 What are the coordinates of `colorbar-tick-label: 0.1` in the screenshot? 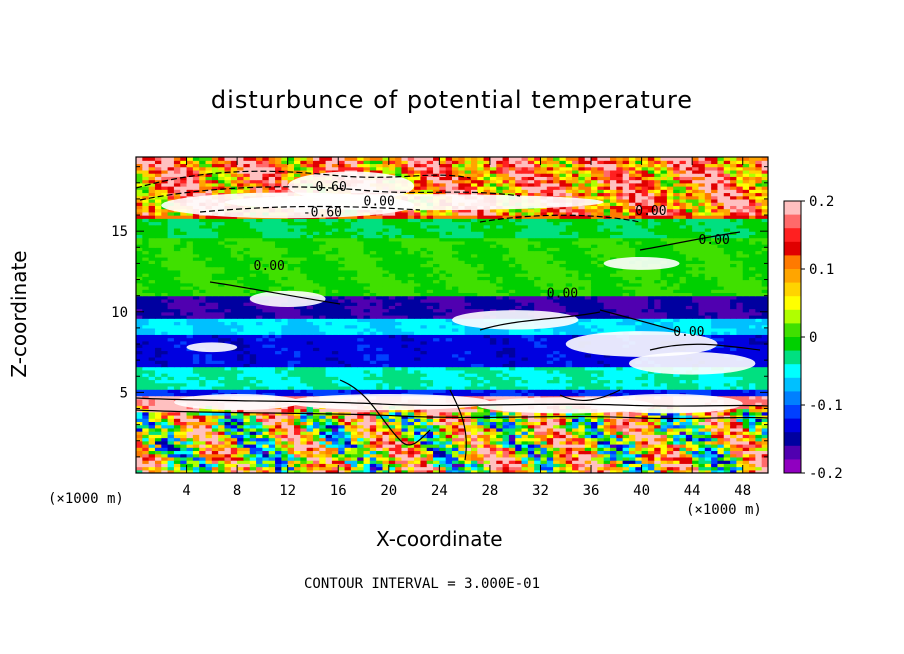 It's located at (821, 270).